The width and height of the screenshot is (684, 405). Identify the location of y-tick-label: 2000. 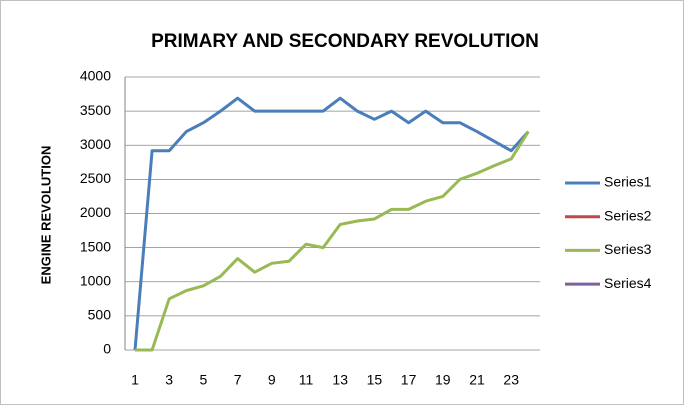
(95, 212).